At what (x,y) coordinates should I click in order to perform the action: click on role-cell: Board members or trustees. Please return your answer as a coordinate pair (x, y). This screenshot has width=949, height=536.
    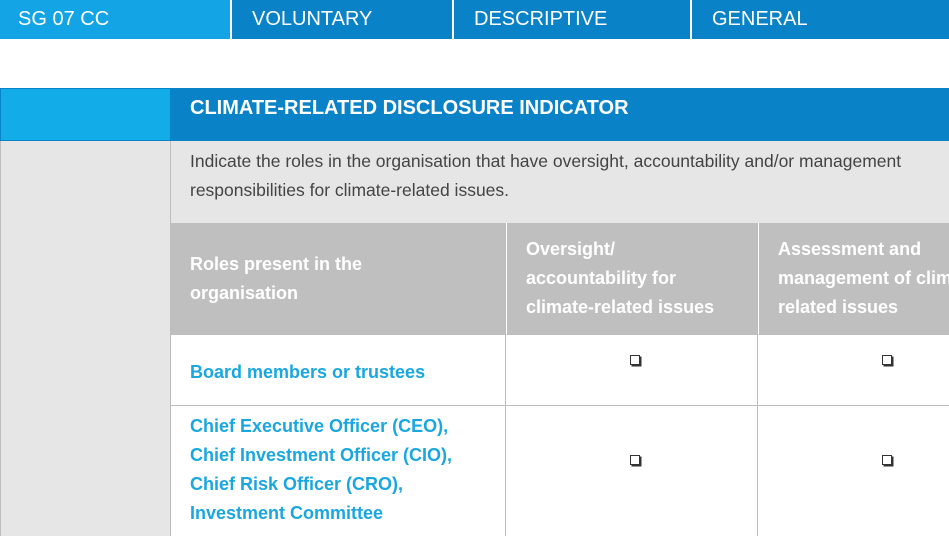
    Looking at the image, I should click on (338, 370).